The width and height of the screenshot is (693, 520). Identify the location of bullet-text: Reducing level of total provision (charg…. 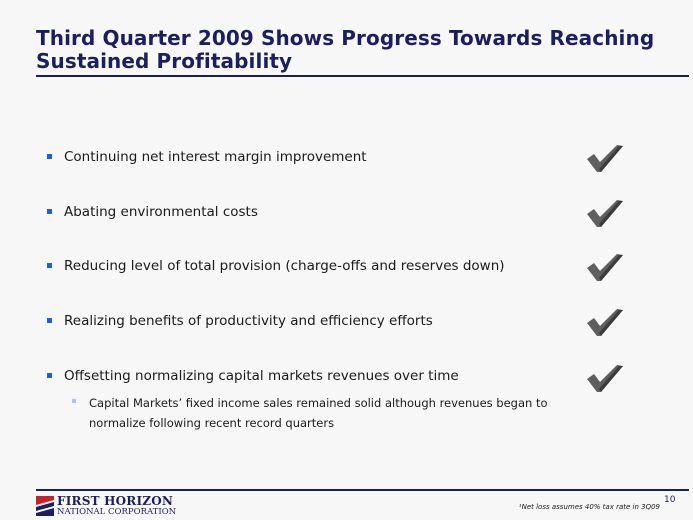
(284, 266).